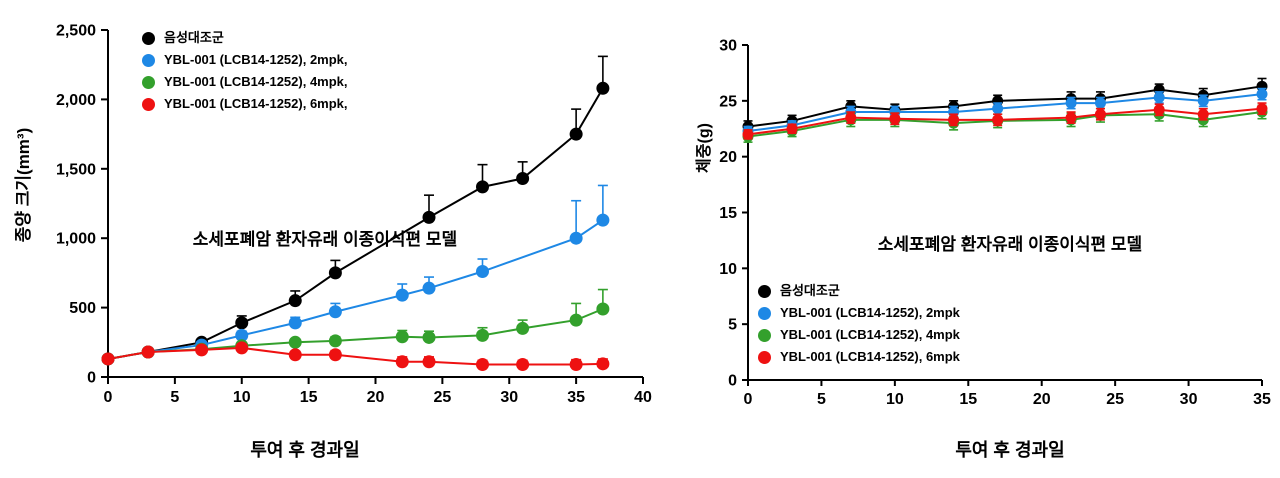 The width and height of the screenshot is (1280, 478). Describe the element at coordinates (968, 399) in the screenshot. I see `x-tick-label: 15` at that location.